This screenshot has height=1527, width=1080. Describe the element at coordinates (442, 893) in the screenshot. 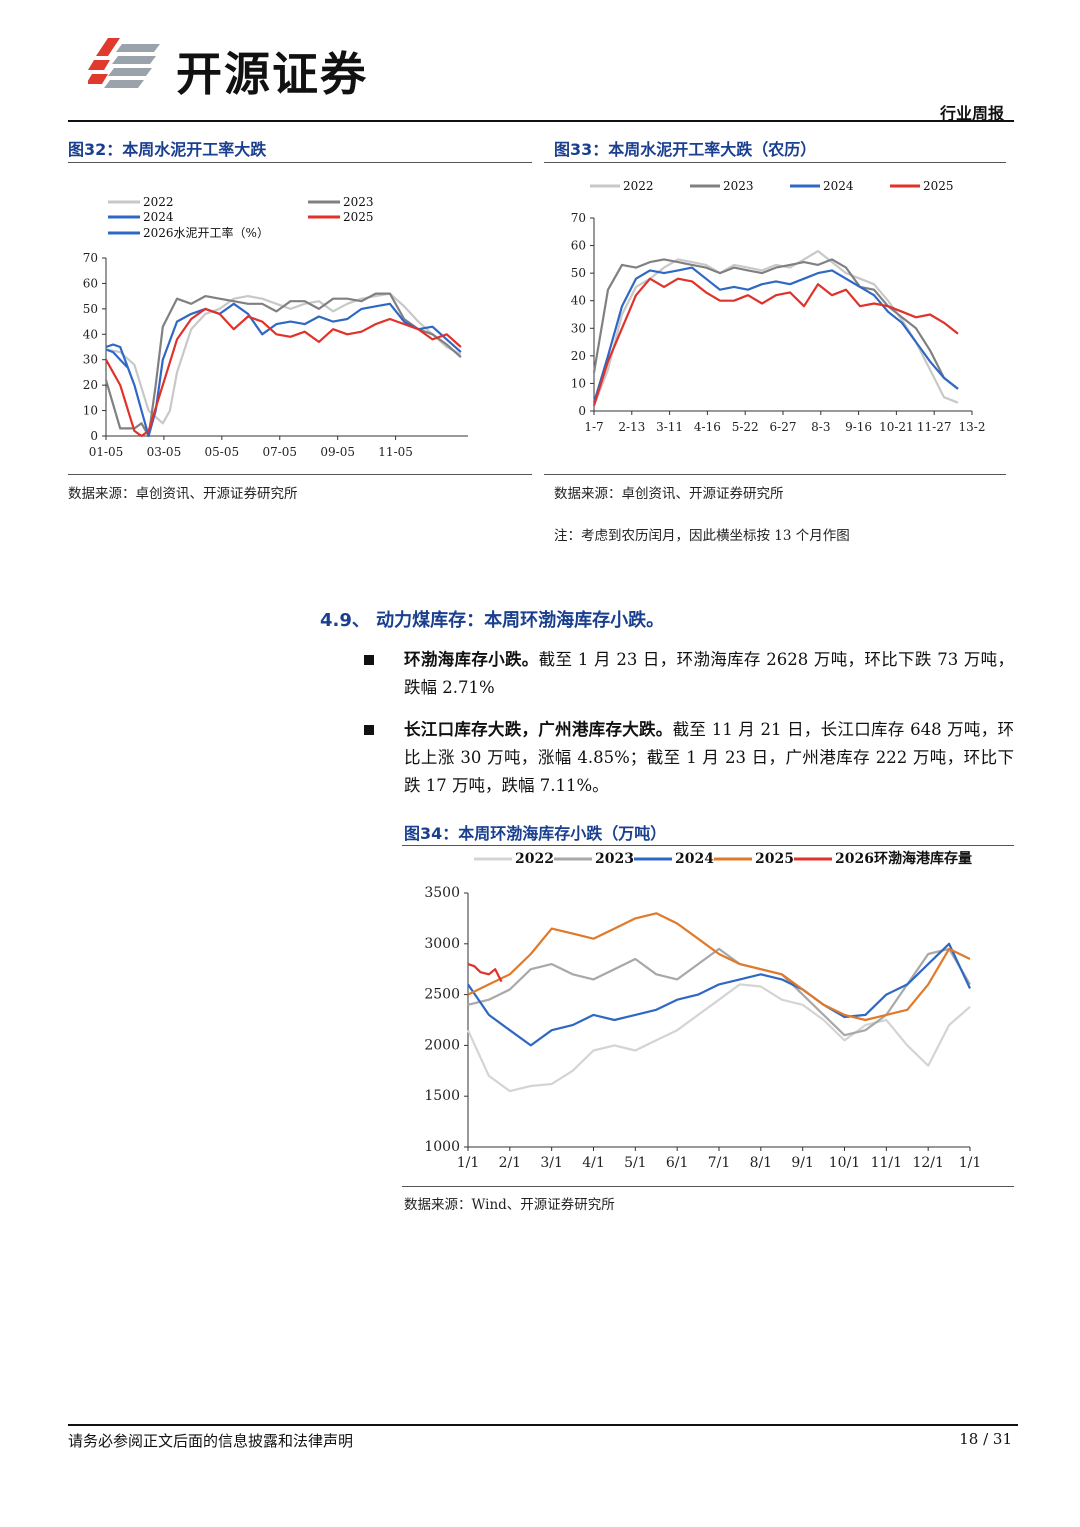

I see `y-tick-label: 3500` at that location.